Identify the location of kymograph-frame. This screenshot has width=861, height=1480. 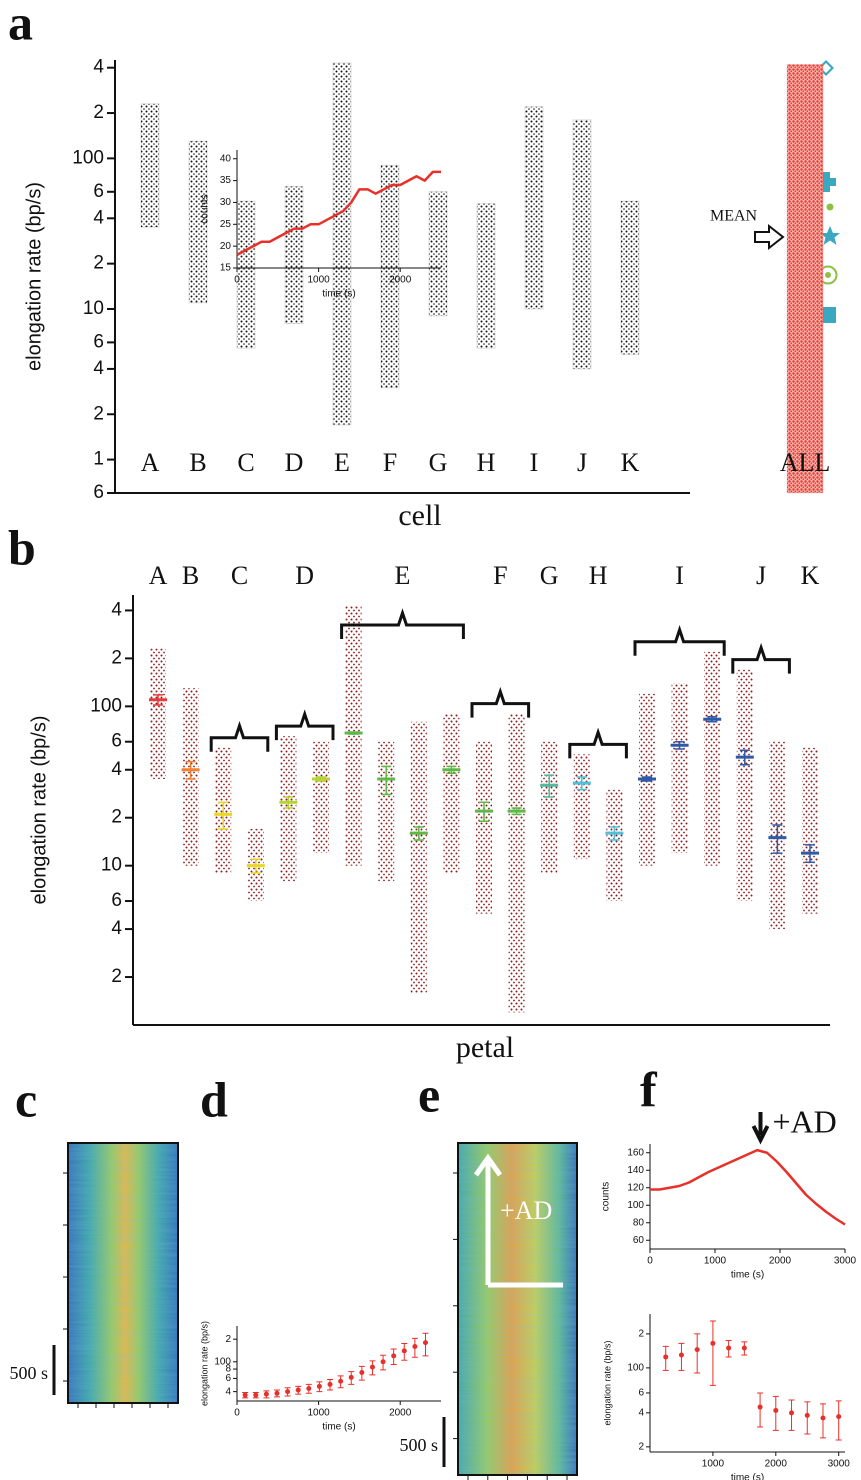
(517, 1309).